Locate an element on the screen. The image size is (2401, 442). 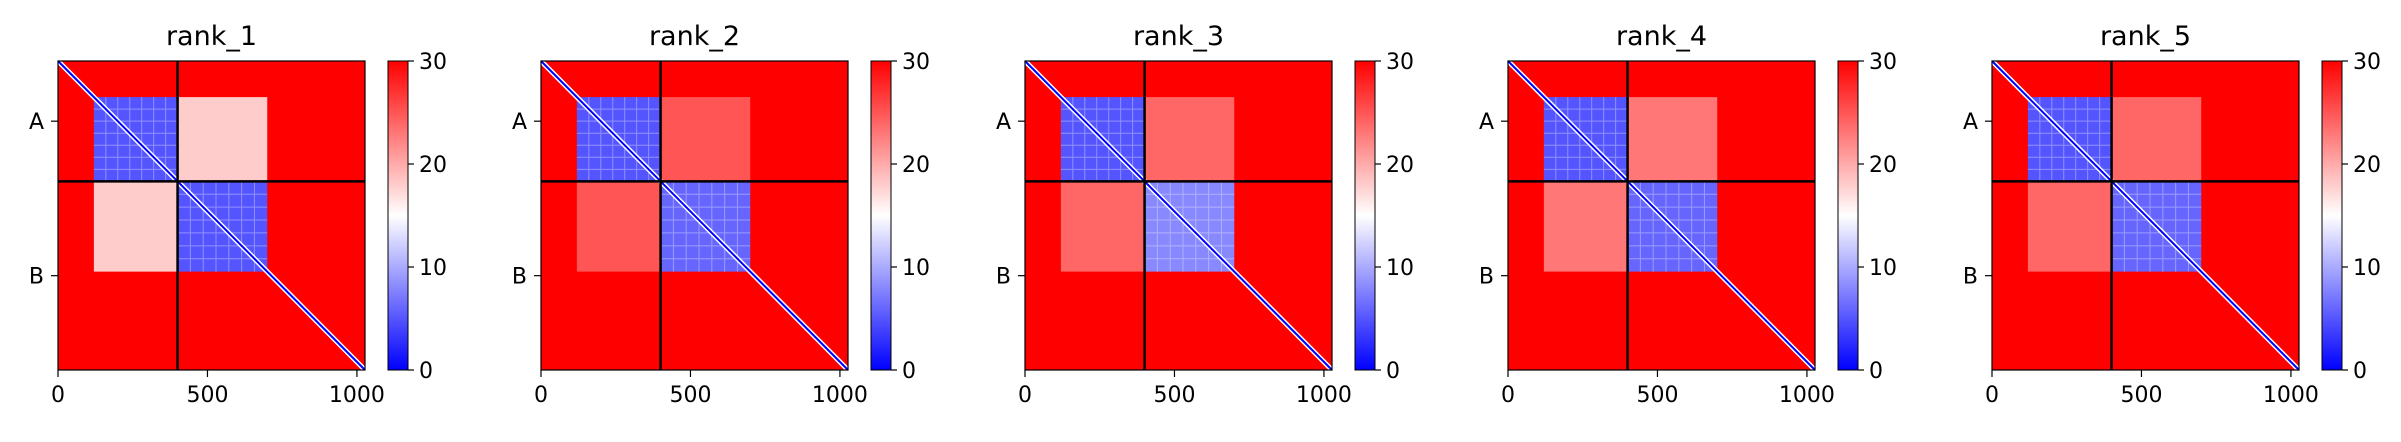
domain-texture is located at coordinates (2114, 184).